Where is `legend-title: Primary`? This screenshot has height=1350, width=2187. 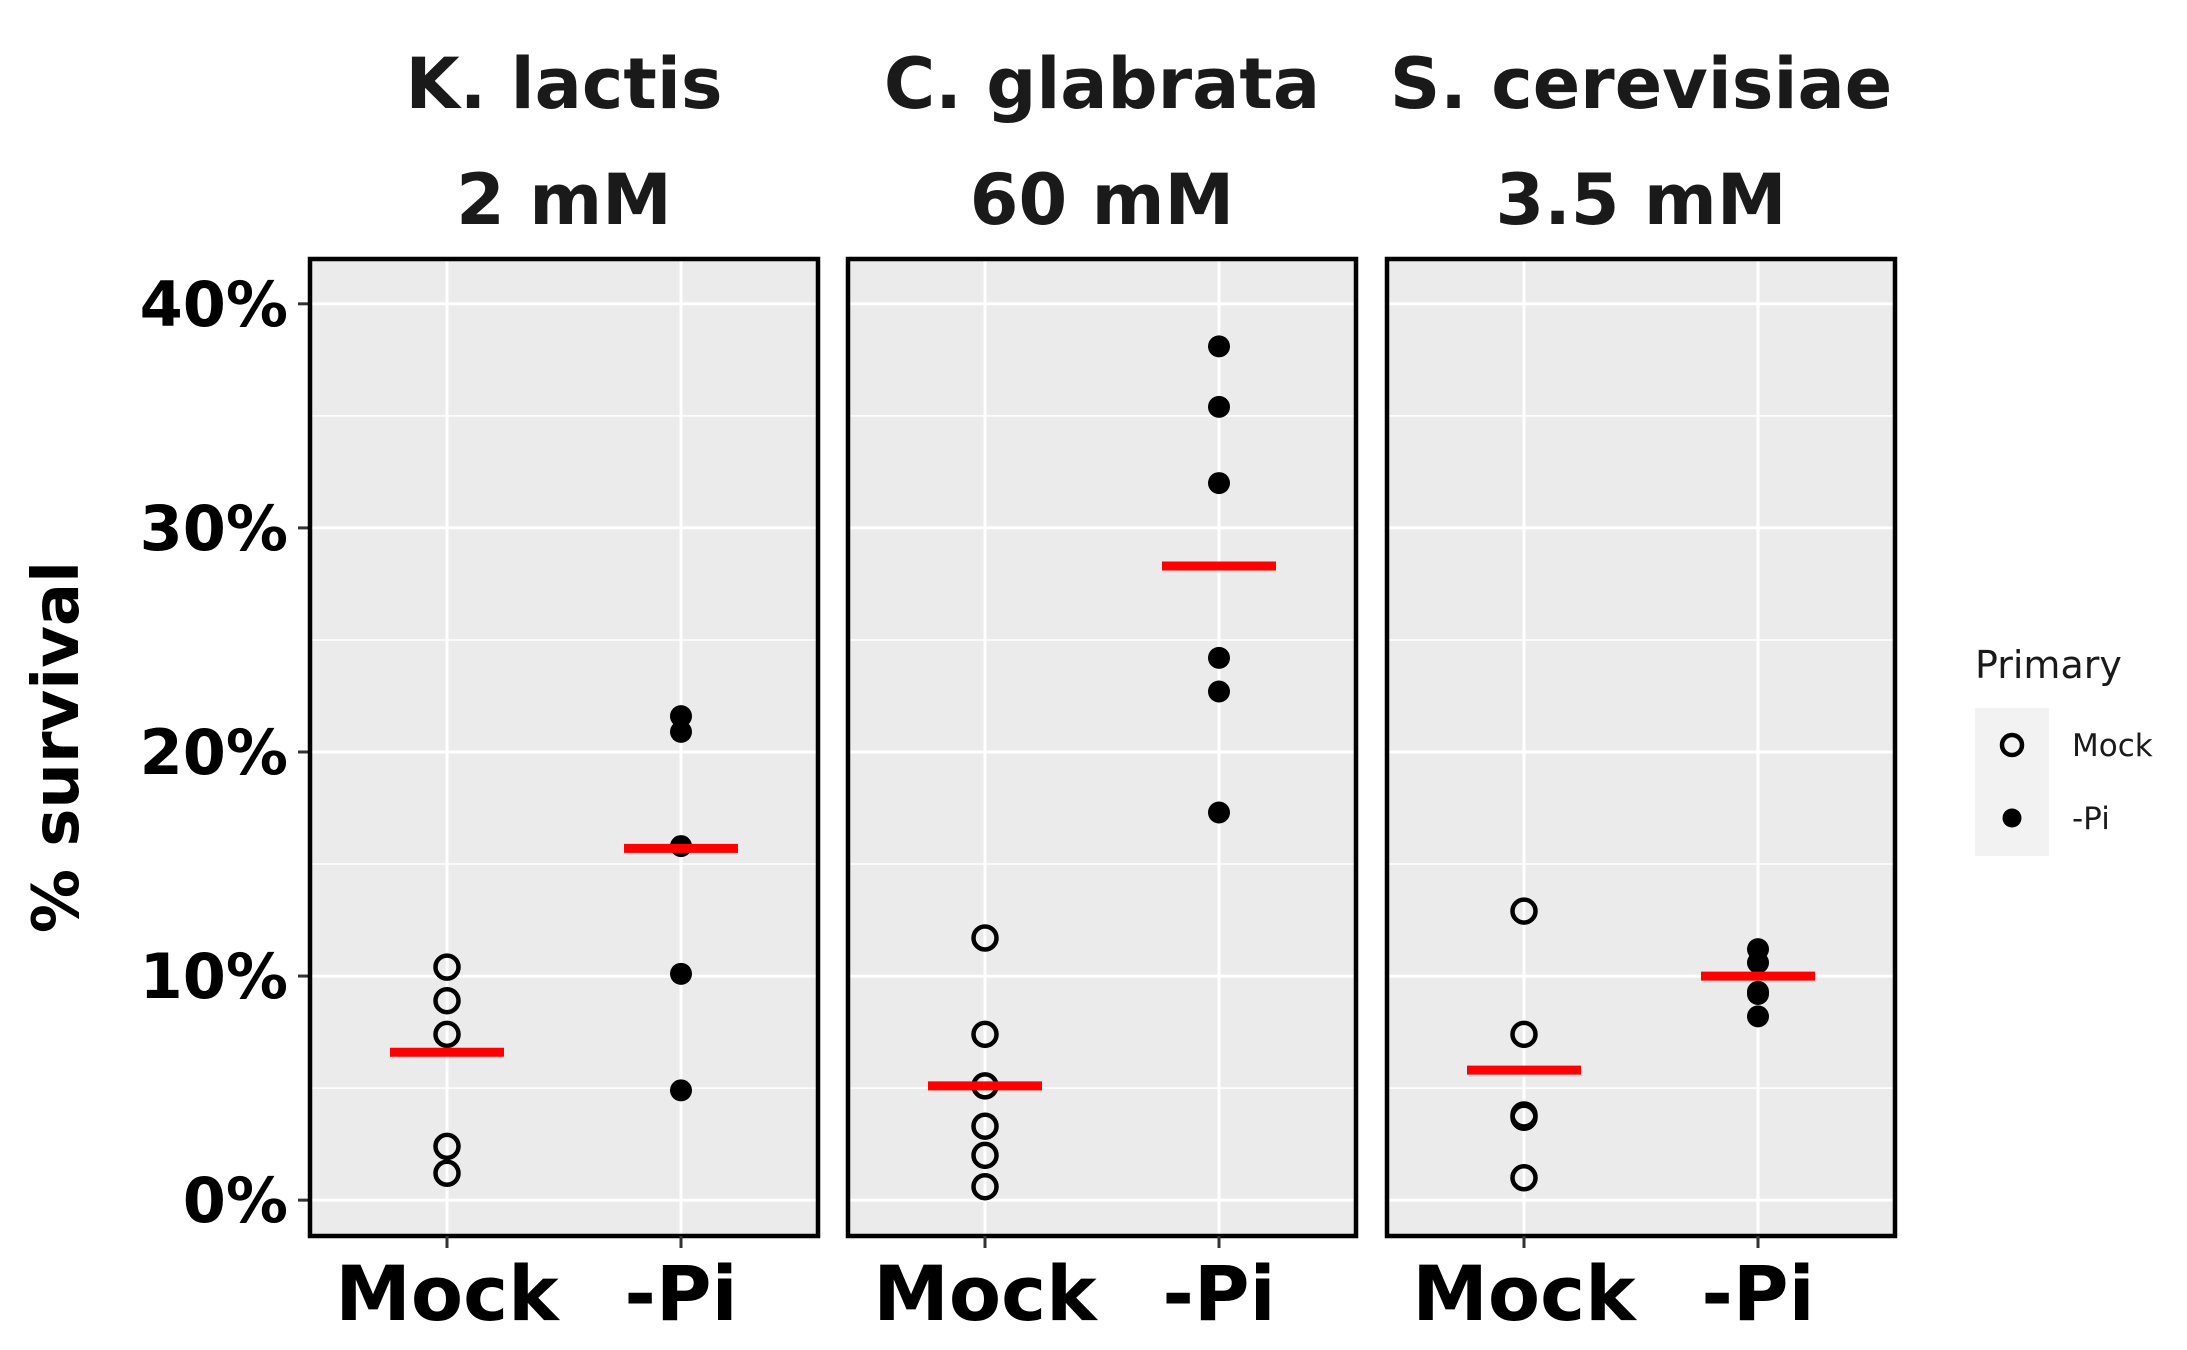 legend-title: Primary is located at coordinates (2048, 665).